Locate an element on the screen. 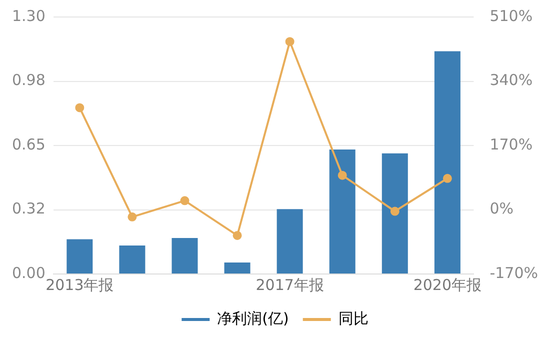  y-tick-label: 0.65 is located at coordinates (29, 144).